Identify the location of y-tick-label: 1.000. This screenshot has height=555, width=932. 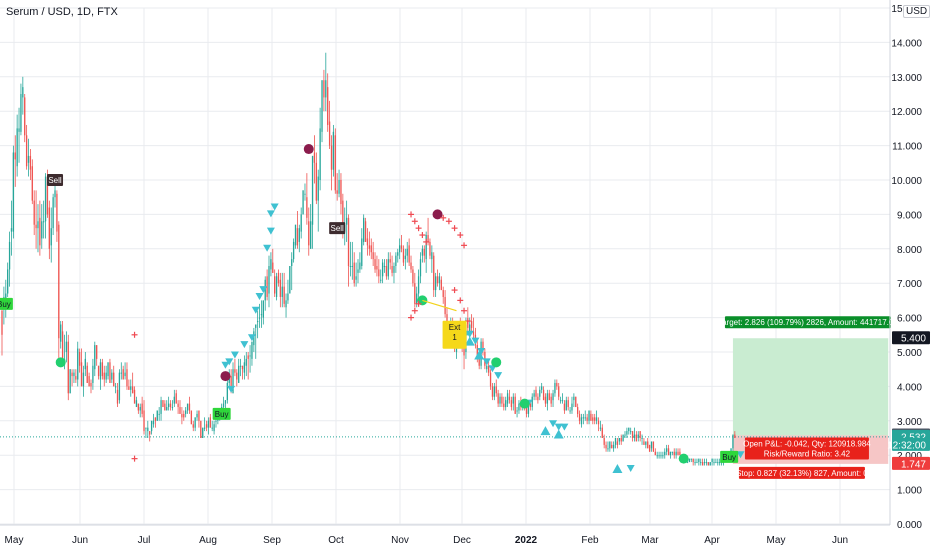
(909, 491).